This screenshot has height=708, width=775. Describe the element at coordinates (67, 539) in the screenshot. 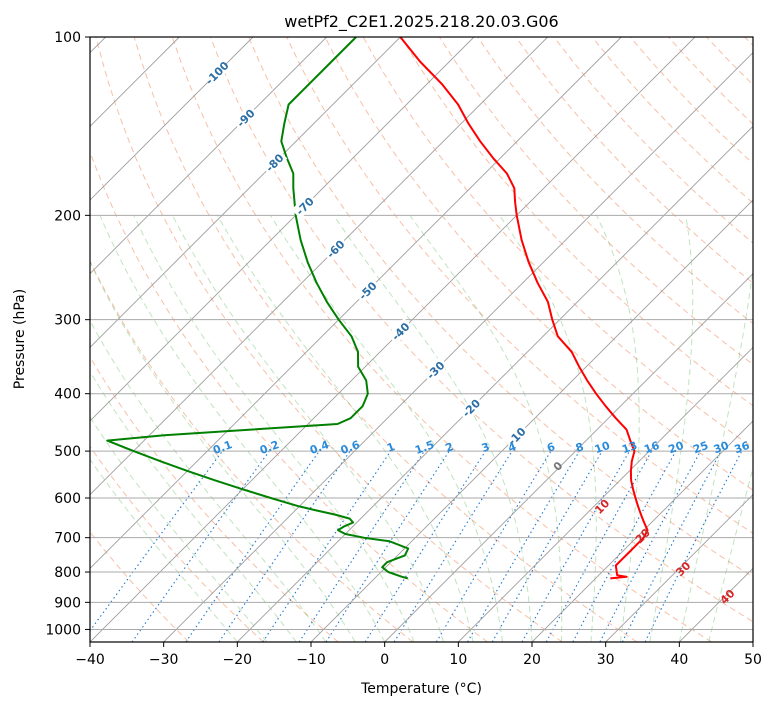

I see `y-tick-label: 700` at that location.